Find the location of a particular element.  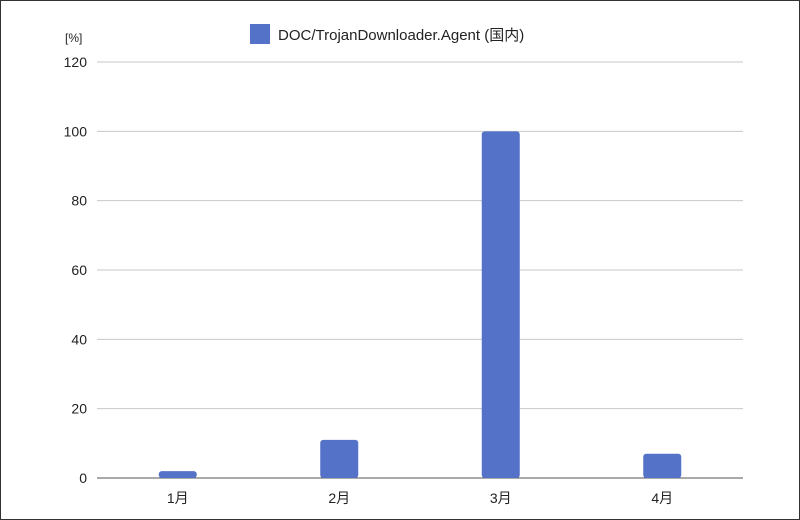

y-tick-label: 0 is located at coordinates (83, 478).